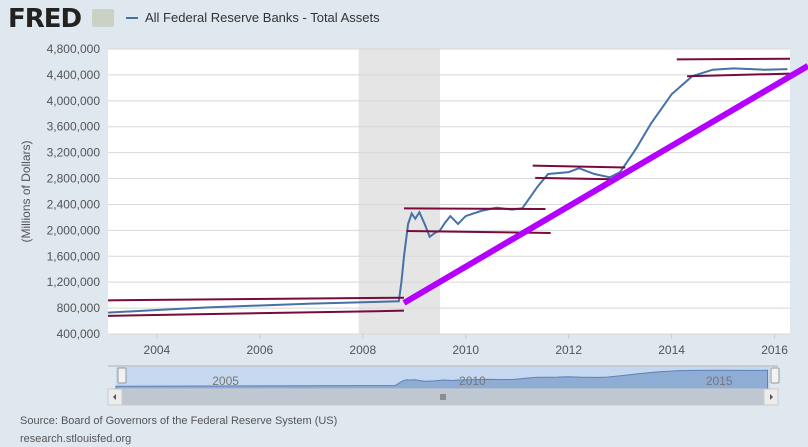 Image resolution: width=808 pixels, height=447 pixels. What do you see at coordinates (472, 381) in the screenshot?
I see `navigator-label: 2010` at bounding box center [472, 381].